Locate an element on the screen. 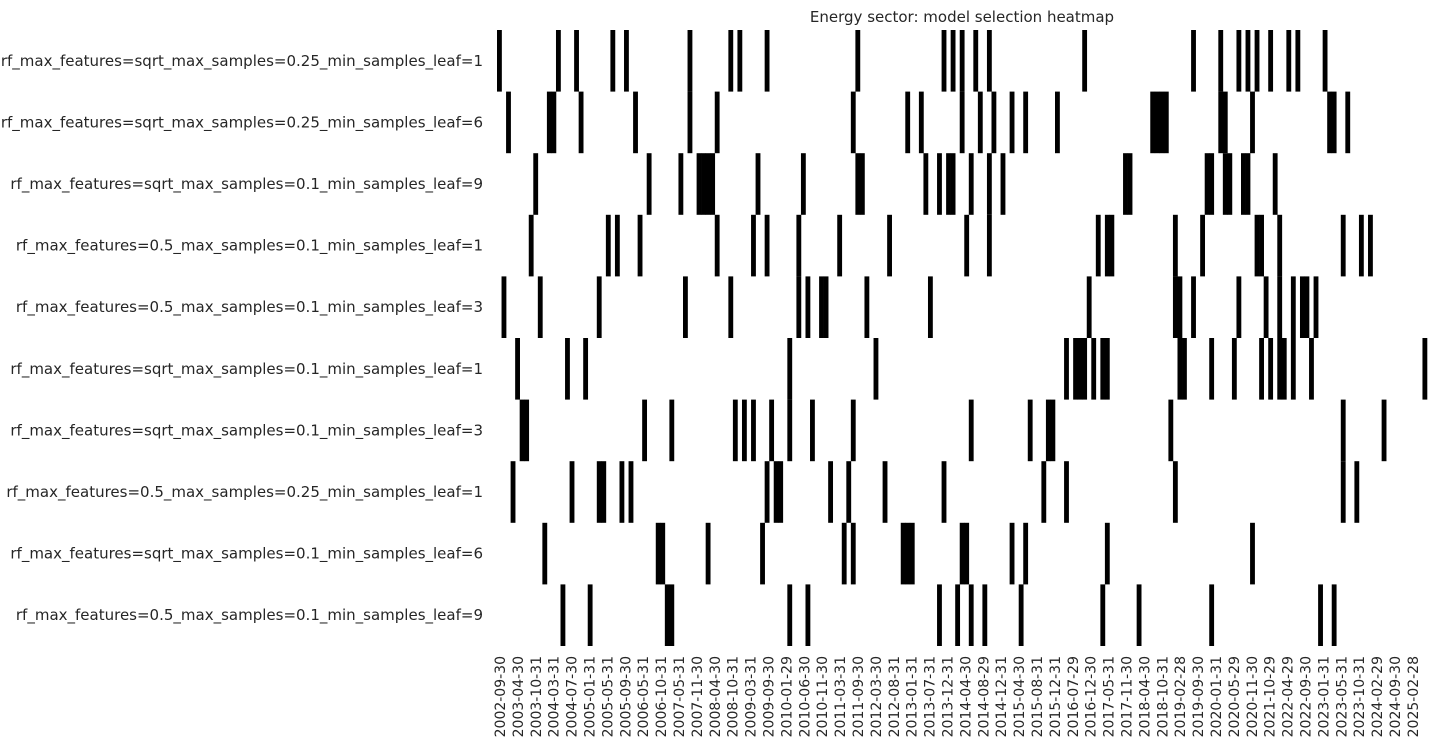 The width and height of the screenshot is (1437, 754). column-label: 2020-01-31 is located at coordinates (1217, 696).